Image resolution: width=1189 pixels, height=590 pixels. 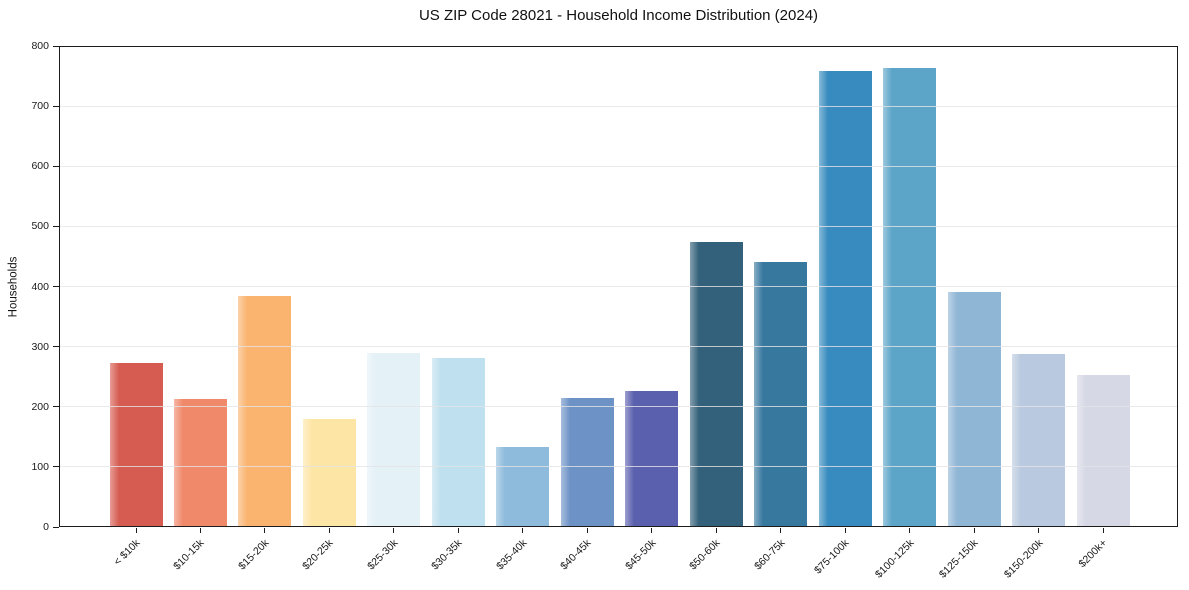 What do you see at coordinates (254, 555) in the screenshot?
I see `x-tick-label: $15-20k` at bounding box center [254, 555].